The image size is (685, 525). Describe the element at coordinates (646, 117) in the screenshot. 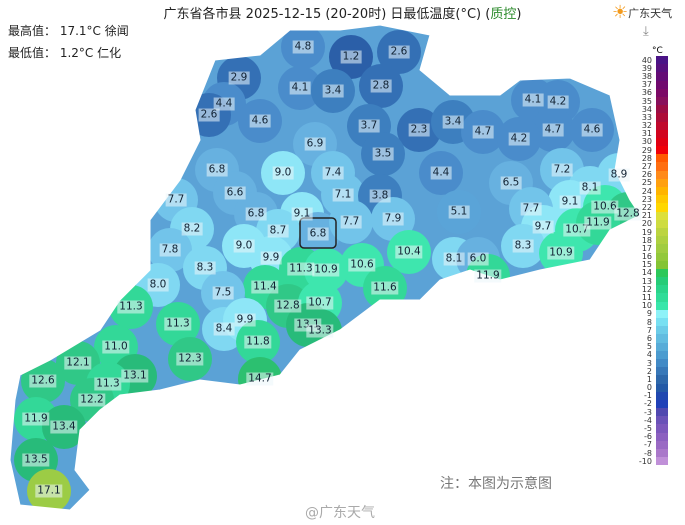

I see `legend-label: 33` at that location.